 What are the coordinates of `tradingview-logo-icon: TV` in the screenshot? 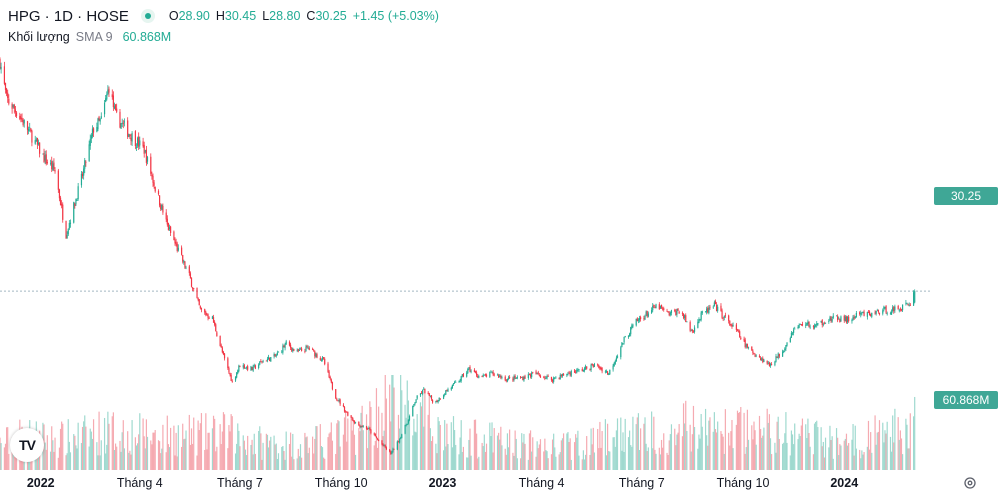 It's located at (27, 445).